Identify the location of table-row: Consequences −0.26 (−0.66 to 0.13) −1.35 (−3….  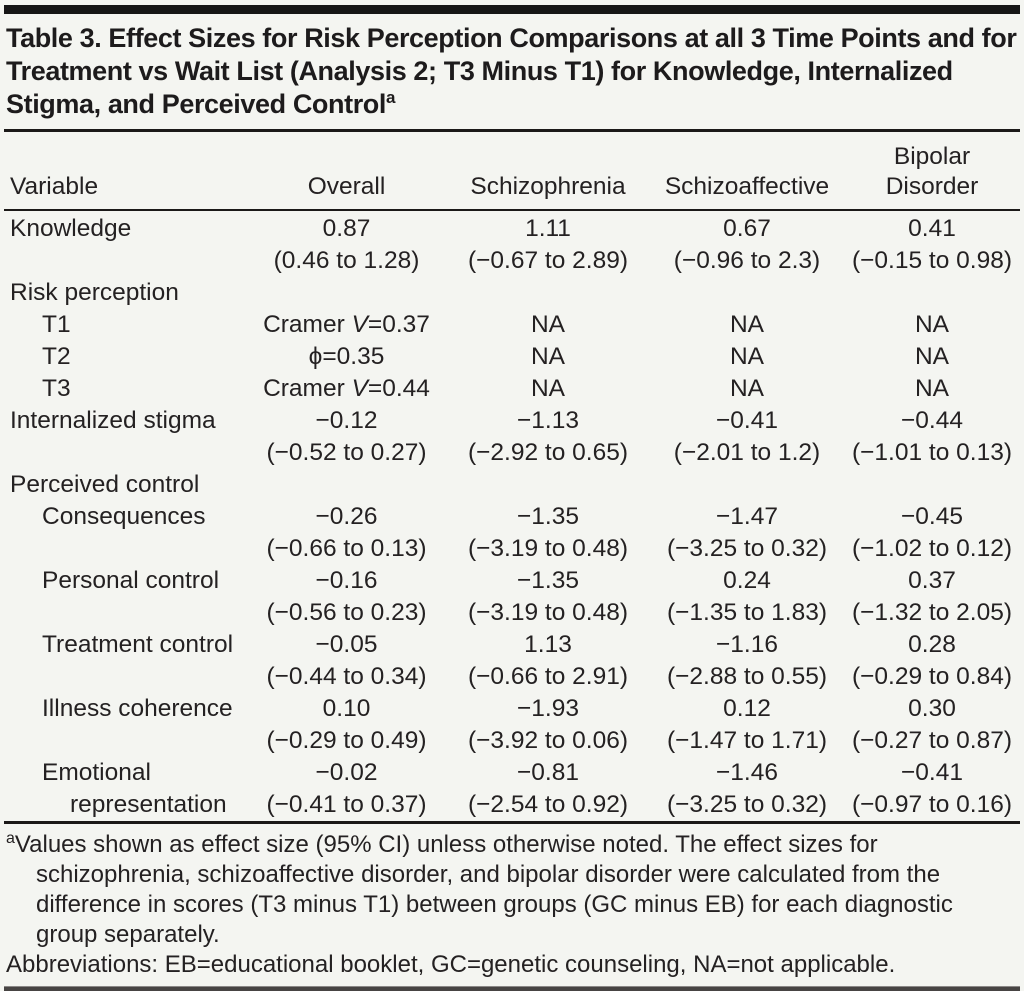
(512, 533).